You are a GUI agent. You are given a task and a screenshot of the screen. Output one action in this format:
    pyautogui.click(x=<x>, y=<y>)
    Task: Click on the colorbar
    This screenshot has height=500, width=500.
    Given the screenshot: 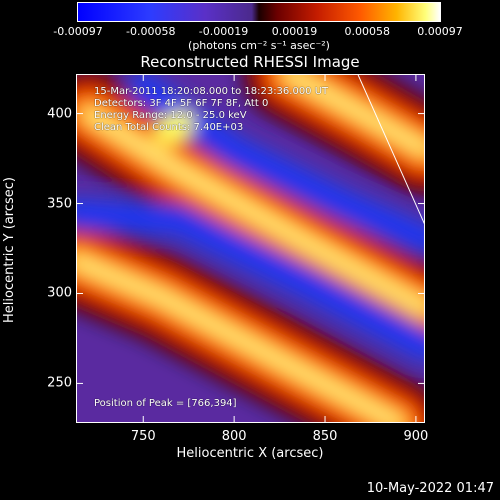 What is the action you would take?
    pyautogui.click(x=259, y=12)
    